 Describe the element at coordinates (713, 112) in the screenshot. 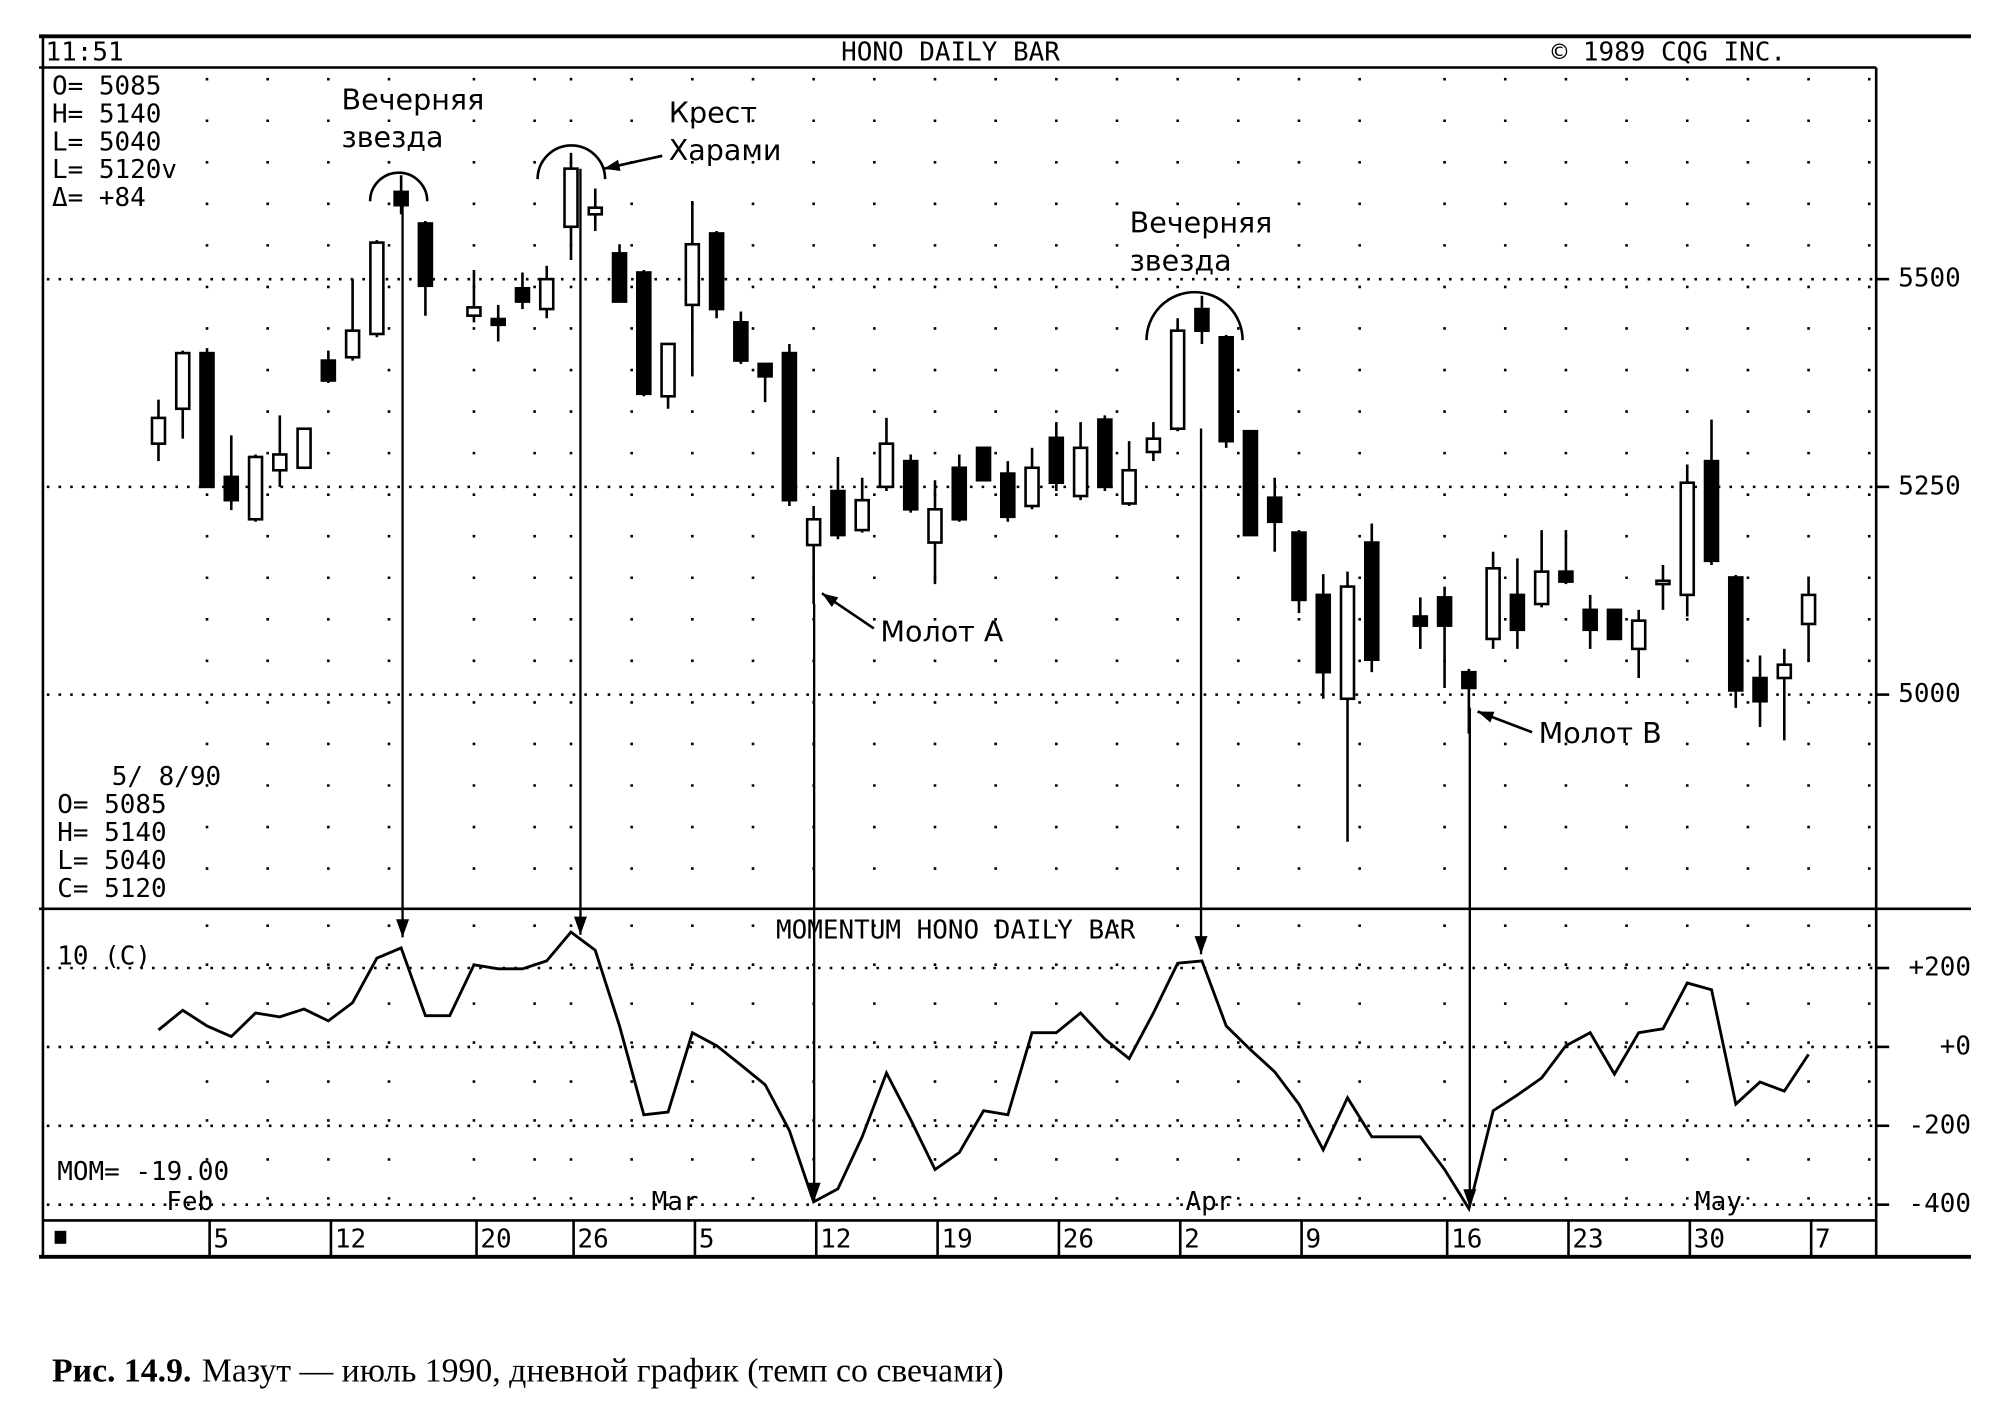

I see `annotation: Крест` at that location.